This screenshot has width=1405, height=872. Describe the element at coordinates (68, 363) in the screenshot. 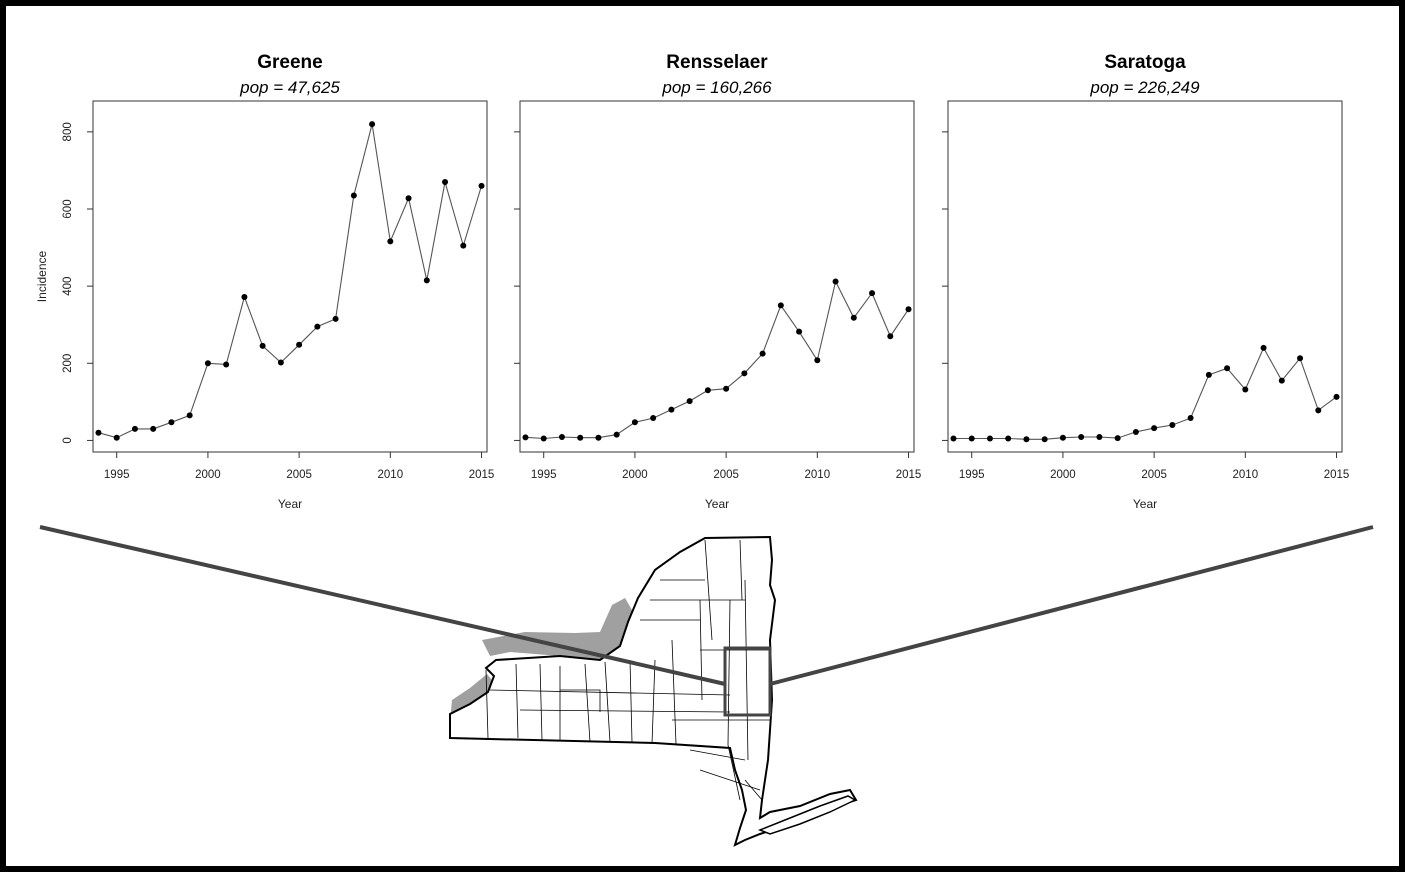

I see `y-tick-label: 200` at that location.